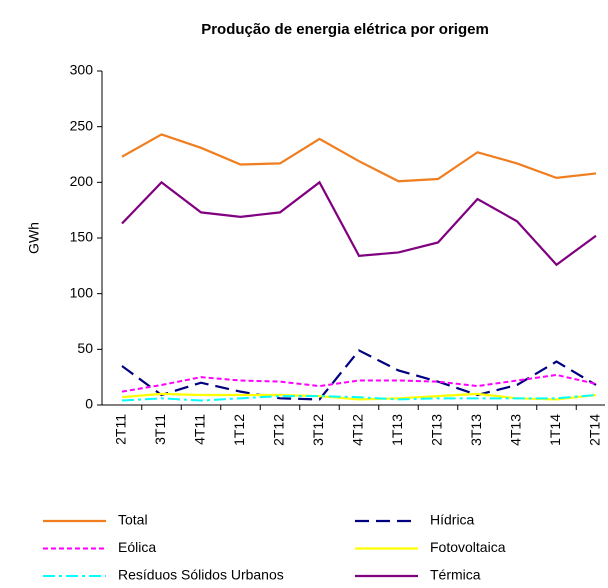 This screenshot has height=588, width=608. I want to click on legend-label: Total, so click(133, 520).